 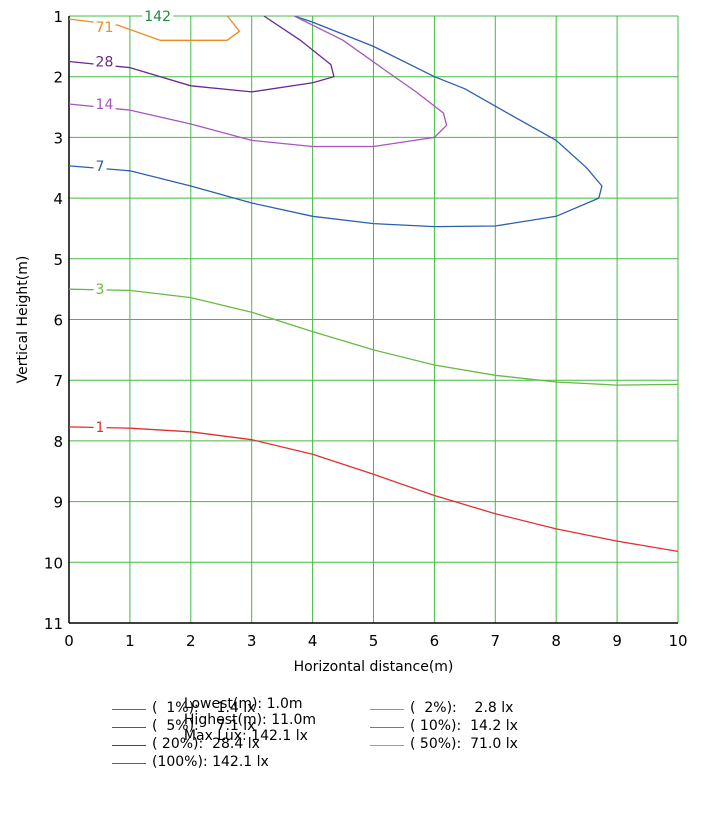 I want to click on curve-label: 3, so click(x=100, y=290).